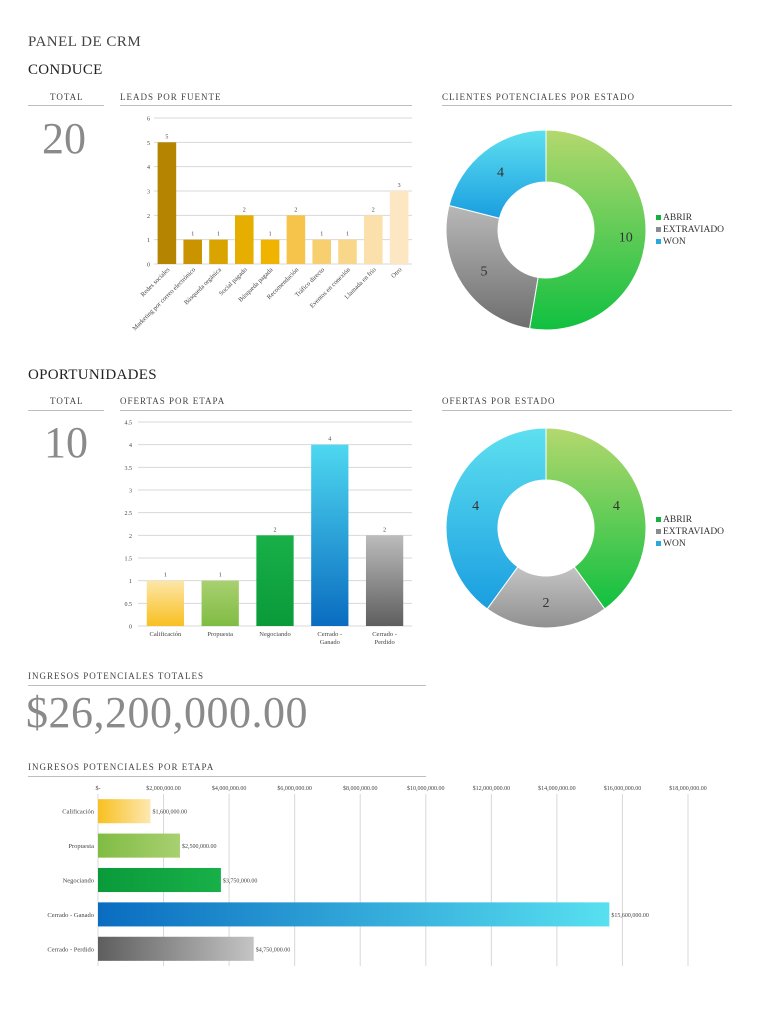  Describe the element at coordinates (693, 230) in the screenshot. I see `legend-label: EXTRAVIADO` at that location.